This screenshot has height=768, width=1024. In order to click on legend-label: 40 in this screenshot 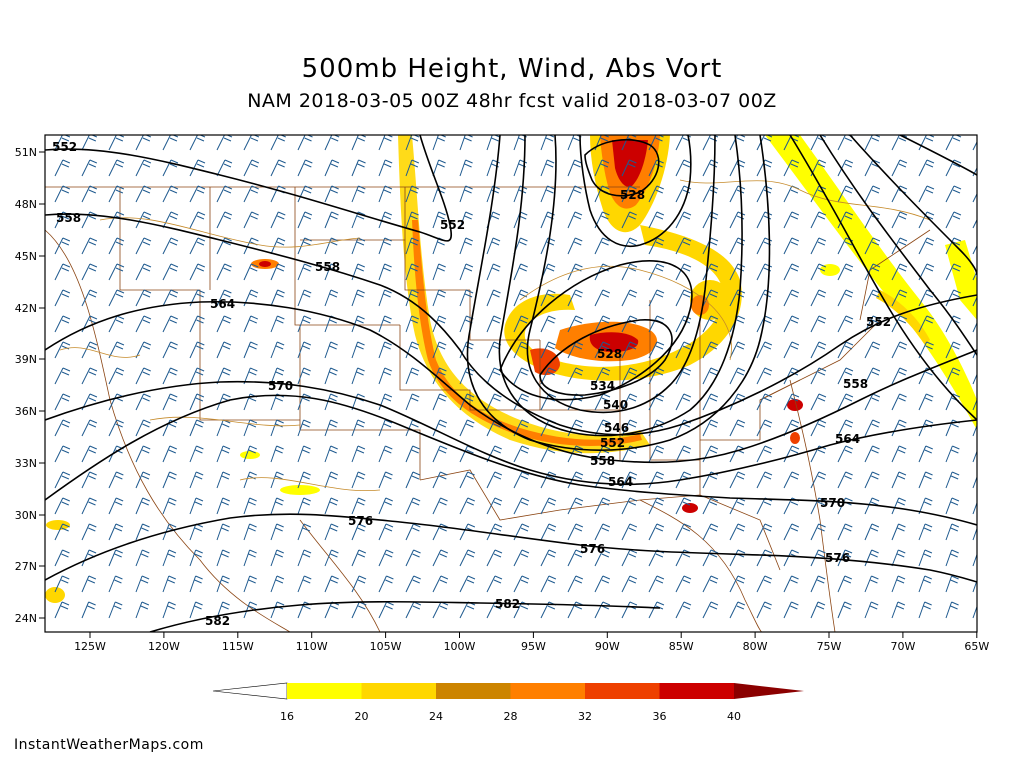, I will do `click(734, 716)`.